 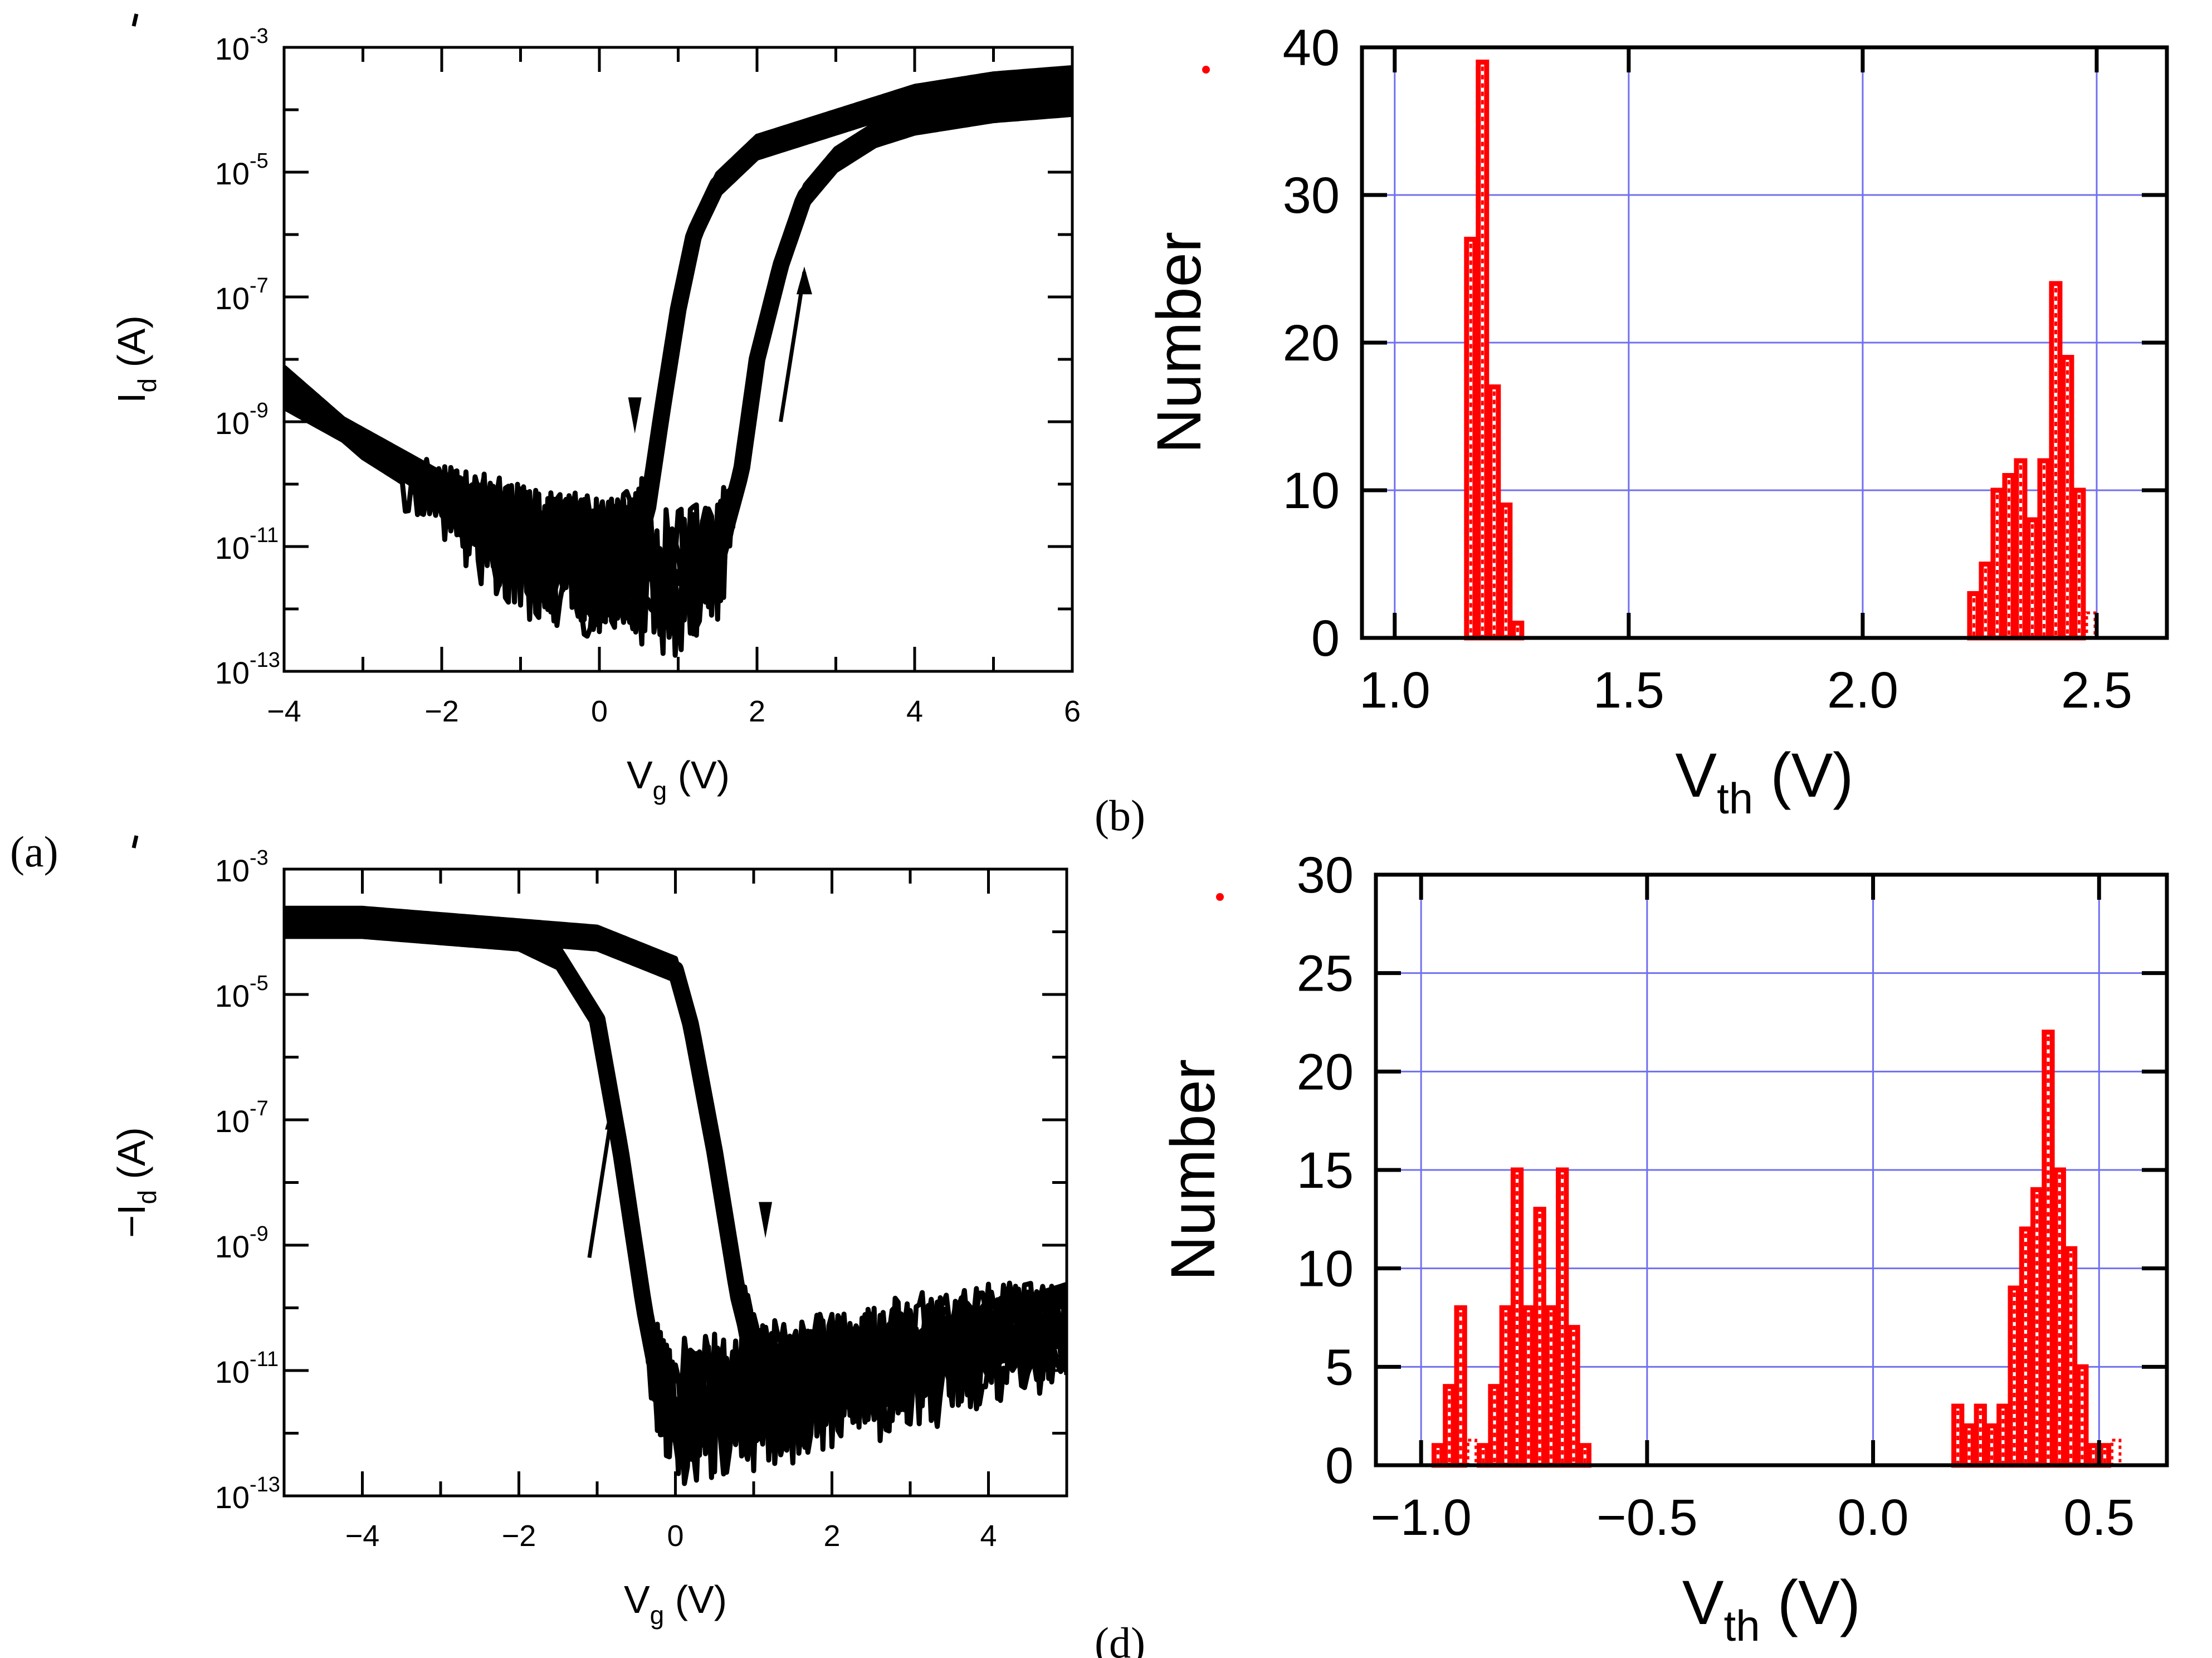 What do you see at coordinates (1862, 690) in the screenshot?
I see `x-tick-label: 2.0` at bounding box center [1862, 690].